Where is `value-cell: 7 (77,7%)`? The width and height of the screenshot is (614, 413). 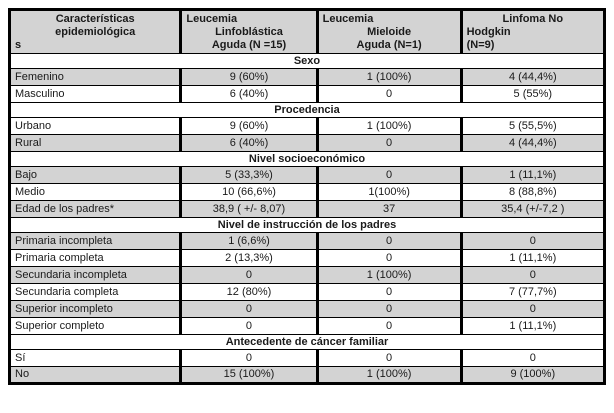 value-cell: 7 (77,7%) is located at coordinates (533, 292).